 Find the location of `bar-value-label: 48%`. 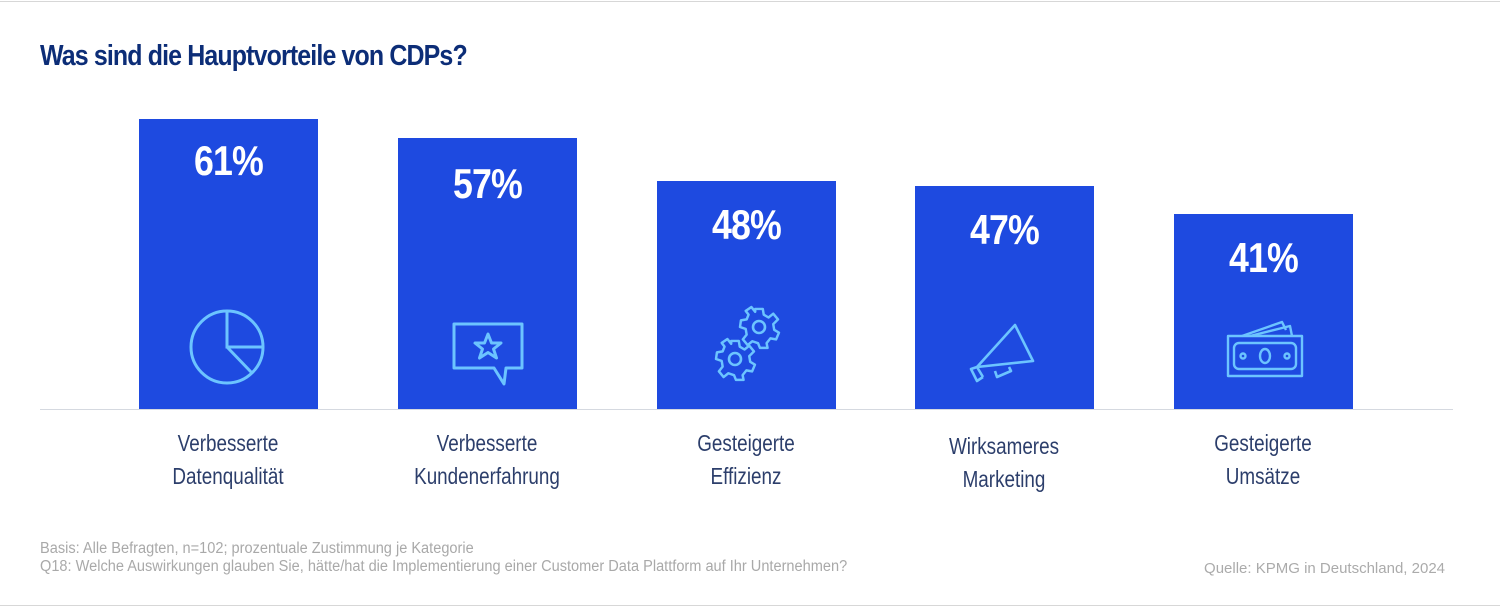

bar-value-label: 48% is located at coordinates (747, 224).